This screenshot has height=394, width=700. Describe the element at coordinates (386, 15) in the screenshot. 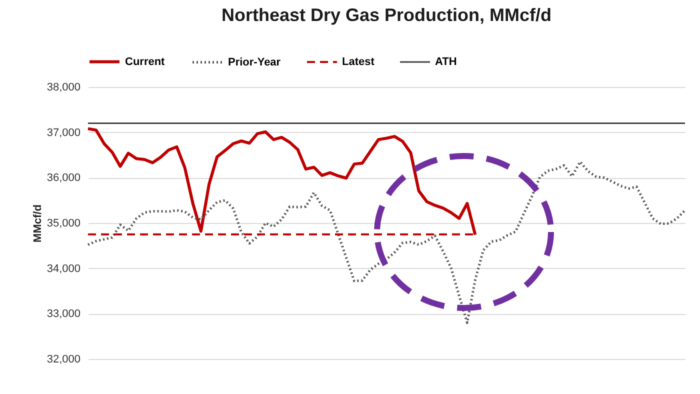

I see `chart-title: Northeast Dry Gas Production, MMcf/d` at that location.